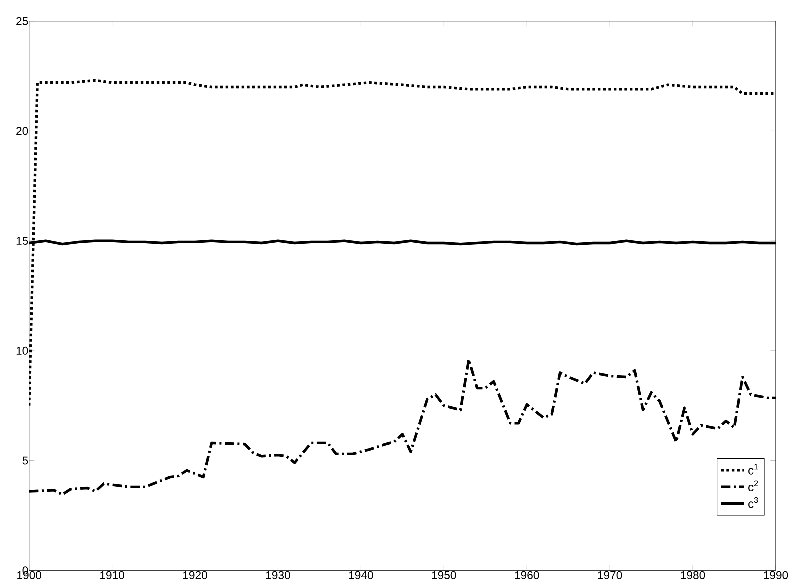 This screenshot has height=588, width=800. What do you see at coordinates (22, 131) in the screenshot?
I see `y-tick-label: 20` at bounding box center [22, 131].